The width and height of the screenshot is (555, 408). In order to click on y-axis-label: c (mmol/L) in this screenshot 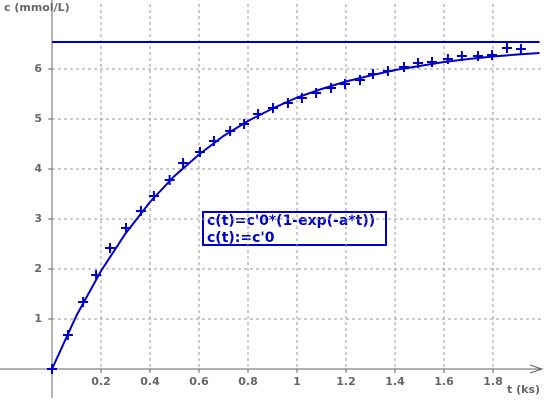, I will do `click(37, 7)`.